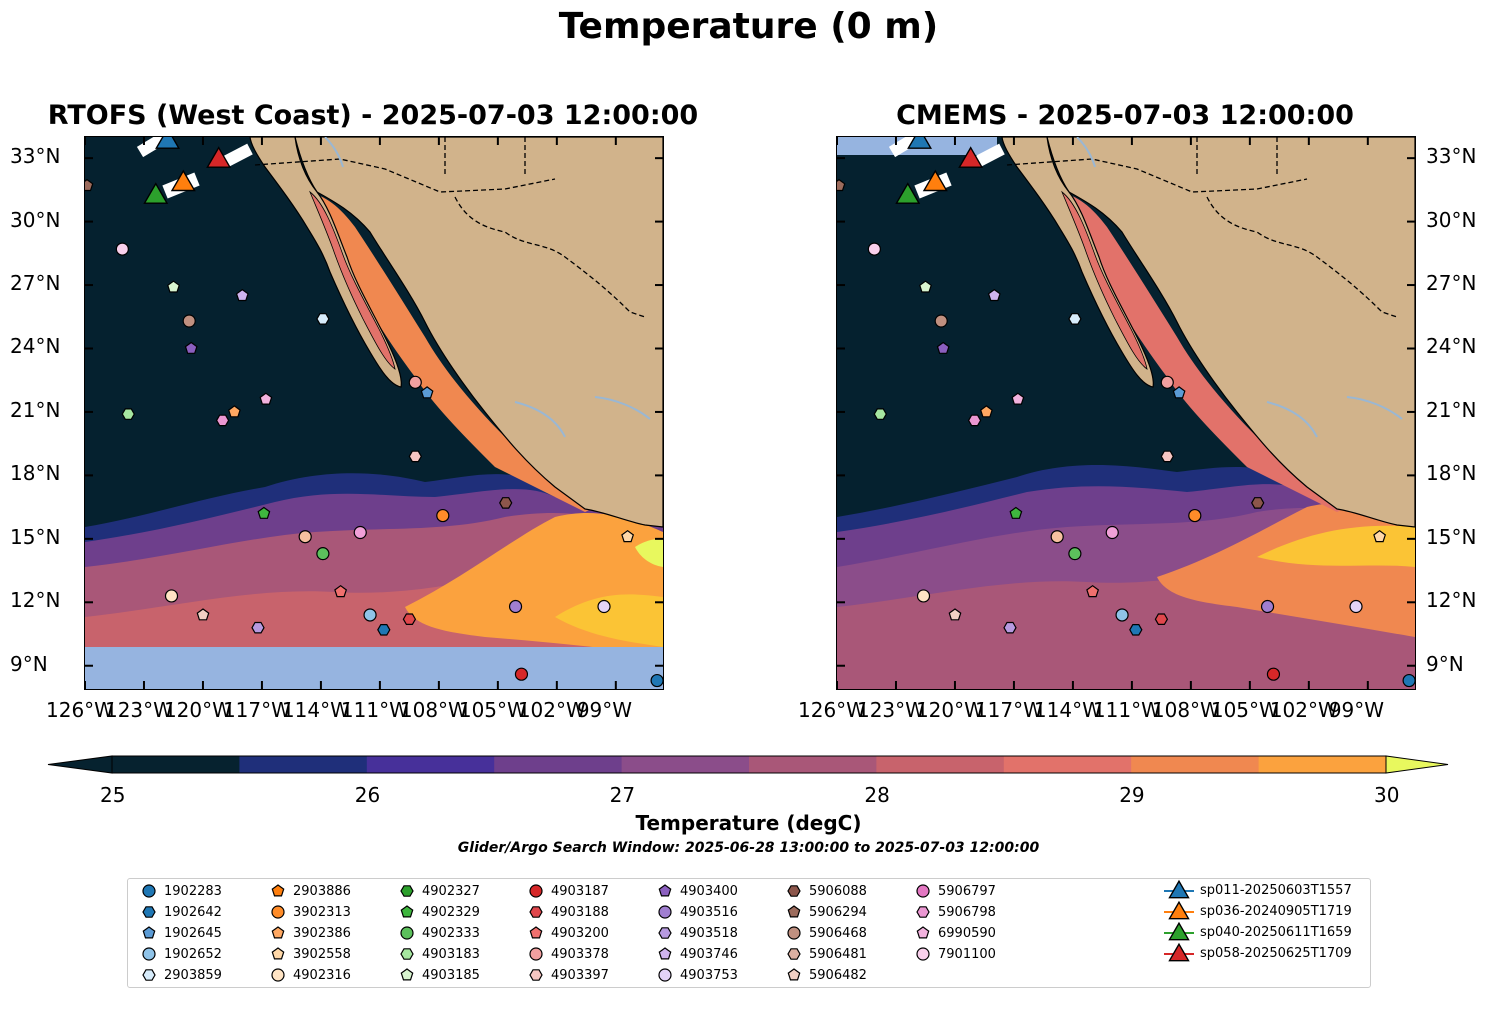 The width and height of the screenshot is (1497, 1014). What do you see at coordinates (35, 219) in the screenshot?
I see `lat-tick-label: 30°N` at bounding box center [35, 219].